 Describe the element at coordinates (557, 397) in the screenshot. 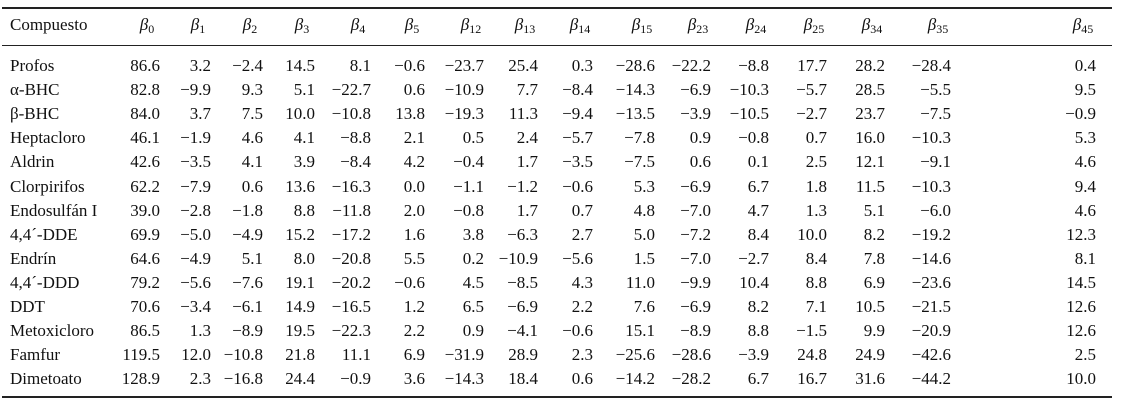

I see `bottom-rule` at that location.